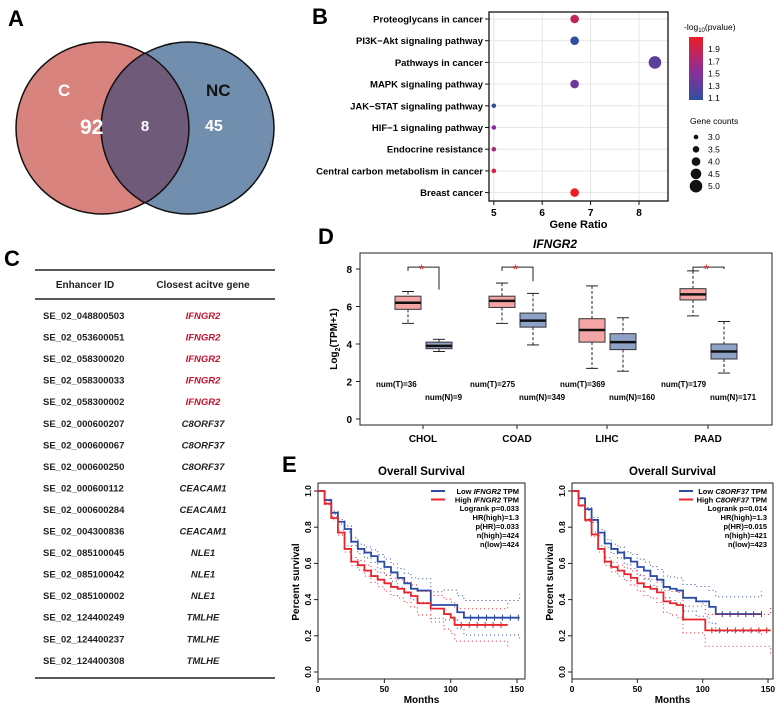 The width and height of the screenshot is (778, 706). I want to click on color-legend-title-part: (pvalue), so click(720, 27).